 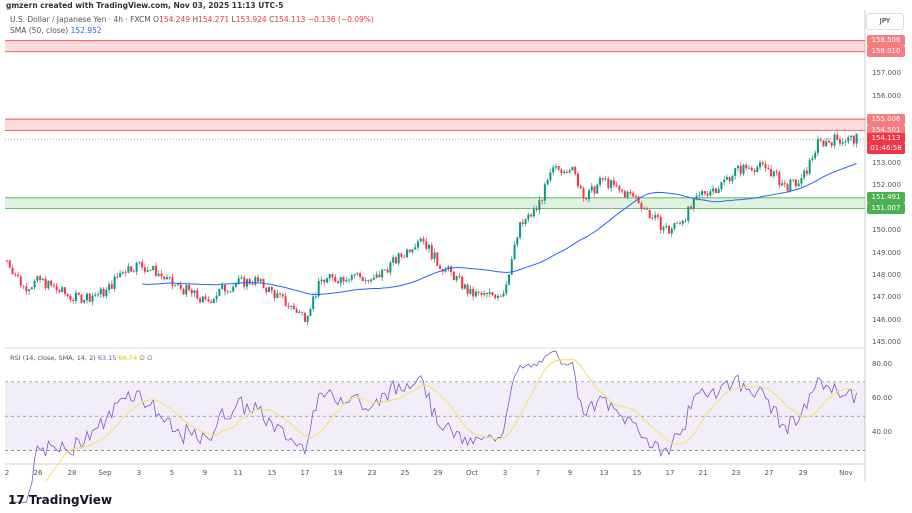 I want to click on price-tick: 150.000, so click(x=886, y=230).